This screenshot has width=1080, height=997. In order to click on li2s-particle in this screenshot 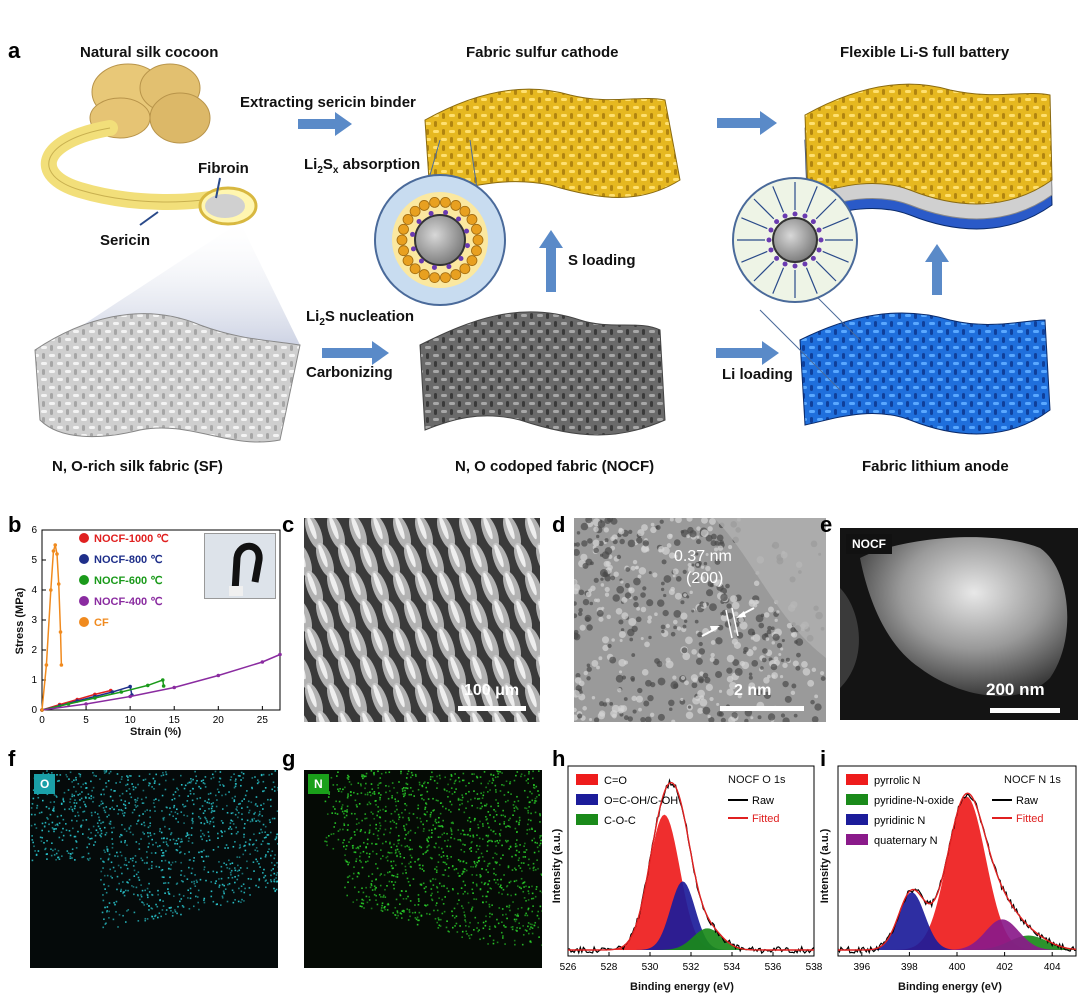, I will do `click(459, 219)`.